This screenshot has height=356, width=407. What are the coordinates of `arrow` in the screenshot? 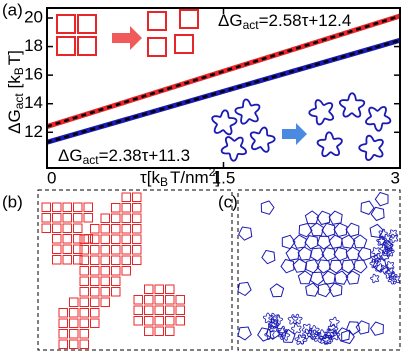 It's located at (294, 134).